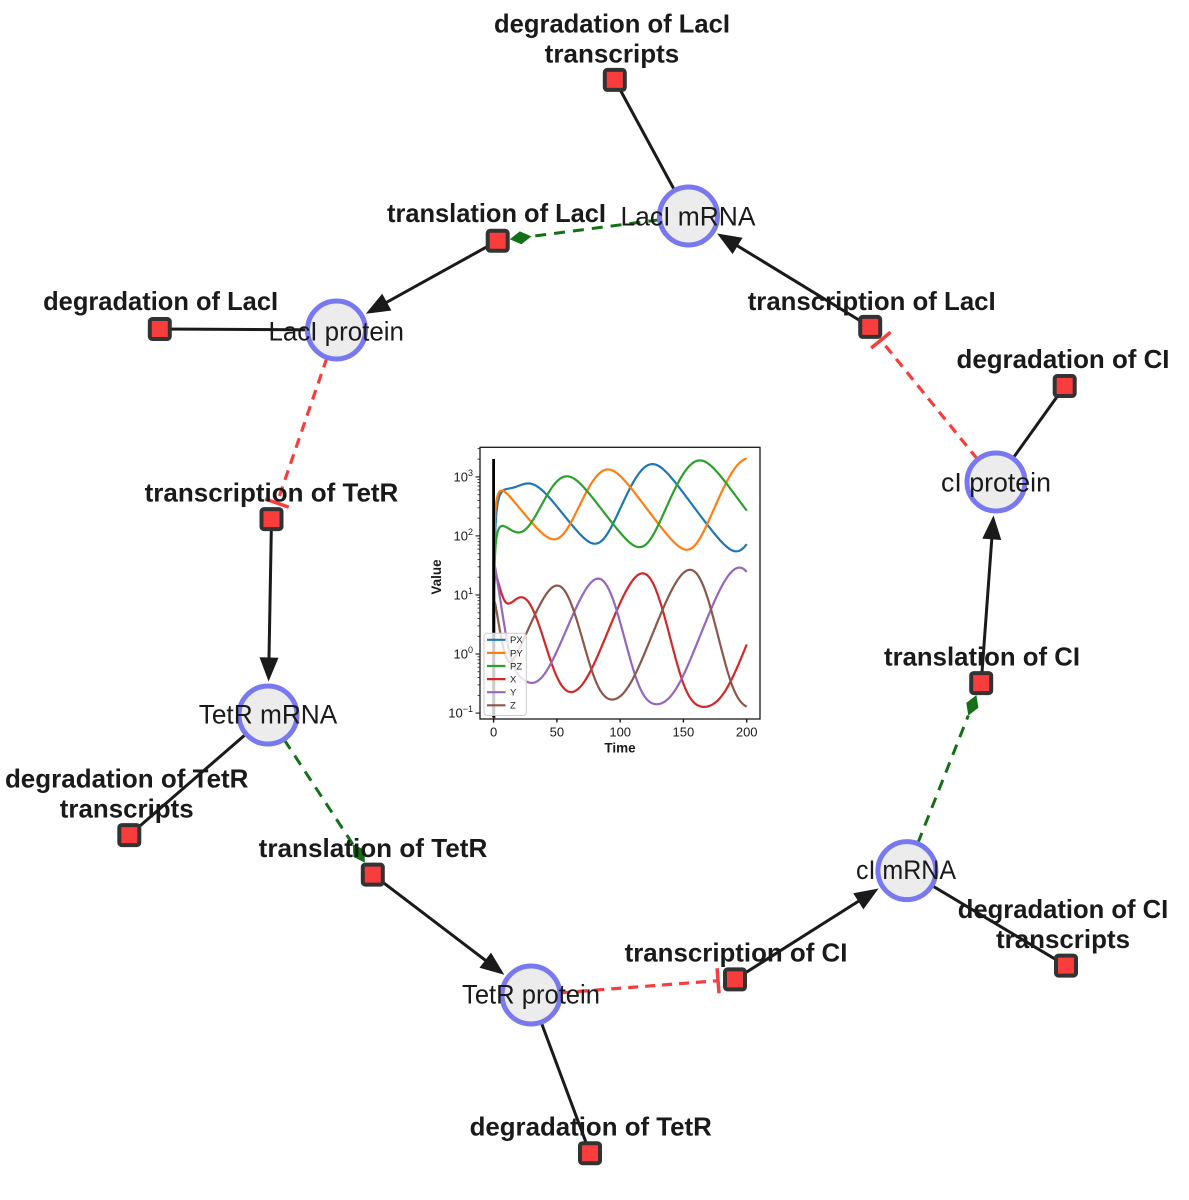 The width and height of the screenshot is (1189, 1200). I want to click on svg-text: cI protein, so click(996, 483).